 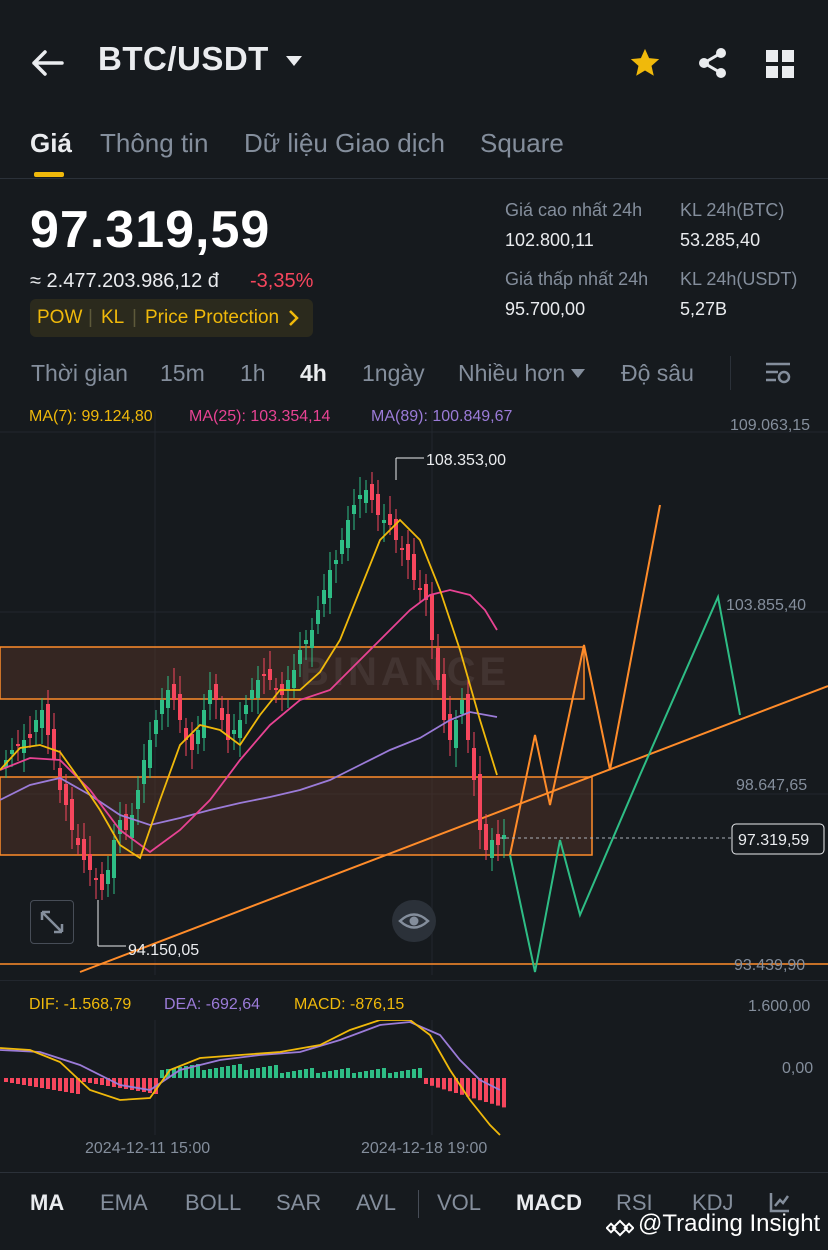 What do you see at coordinates (424, 1148) in the screenshot?
I see `date-label: 2024-12-18 19:00` at bounding box center [424, 1148].